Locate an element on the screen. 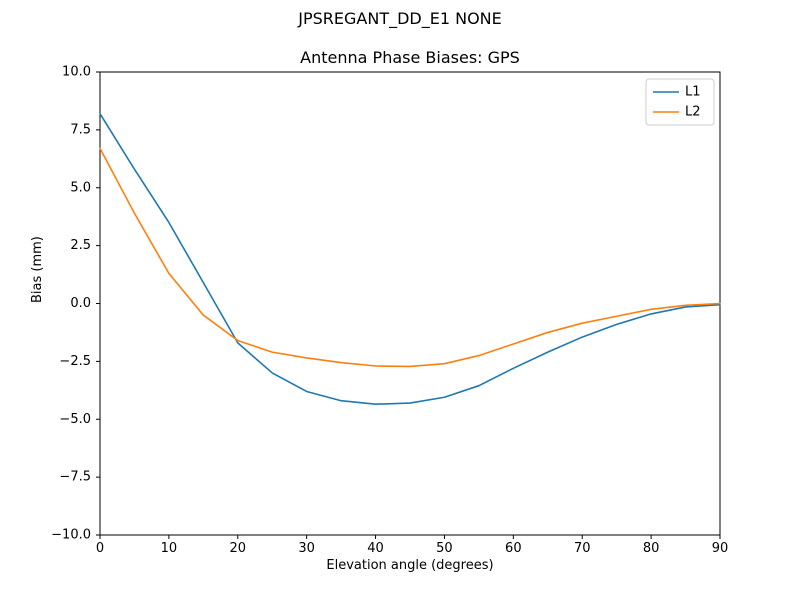 The width and height of the screenshot is (800, 600). legend-label-L2: L2 is located at coordinates (693, 112).